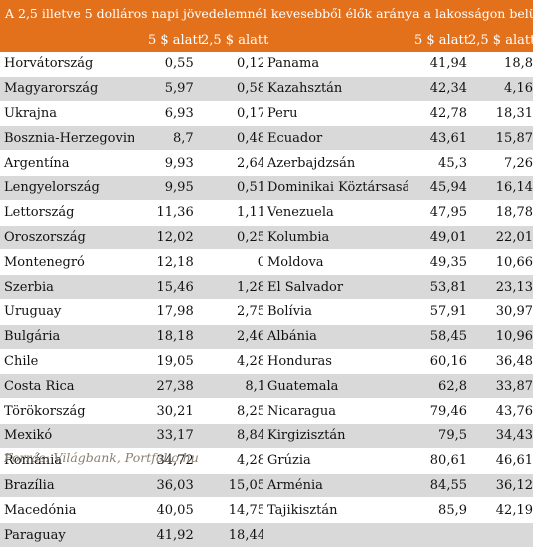 The image size is (533, 548). I want to click on left-header-under25: 2,5 $ alatt, so click(235, 40).